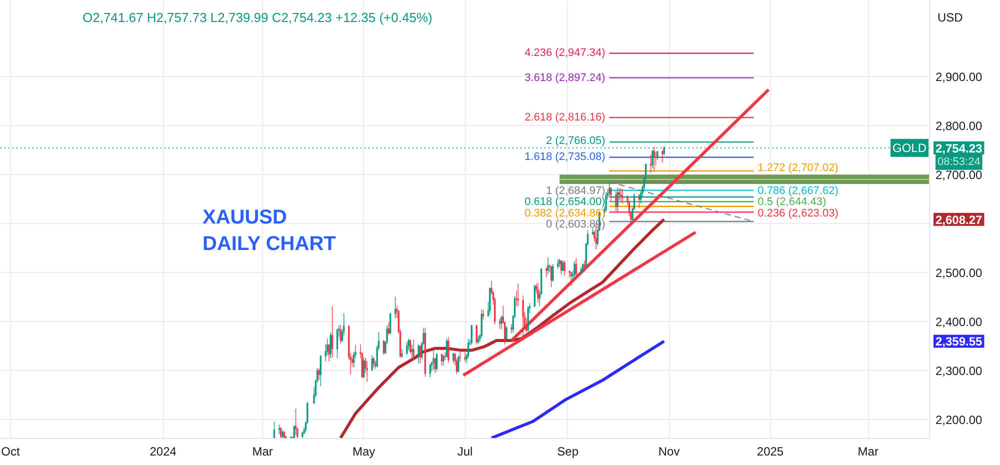 This screenshot has width=1000, height=465. Describe the element at coordinates (798, 190) in the screenshot. I see `annotation: 0.786 (2,667.62)` at that location.